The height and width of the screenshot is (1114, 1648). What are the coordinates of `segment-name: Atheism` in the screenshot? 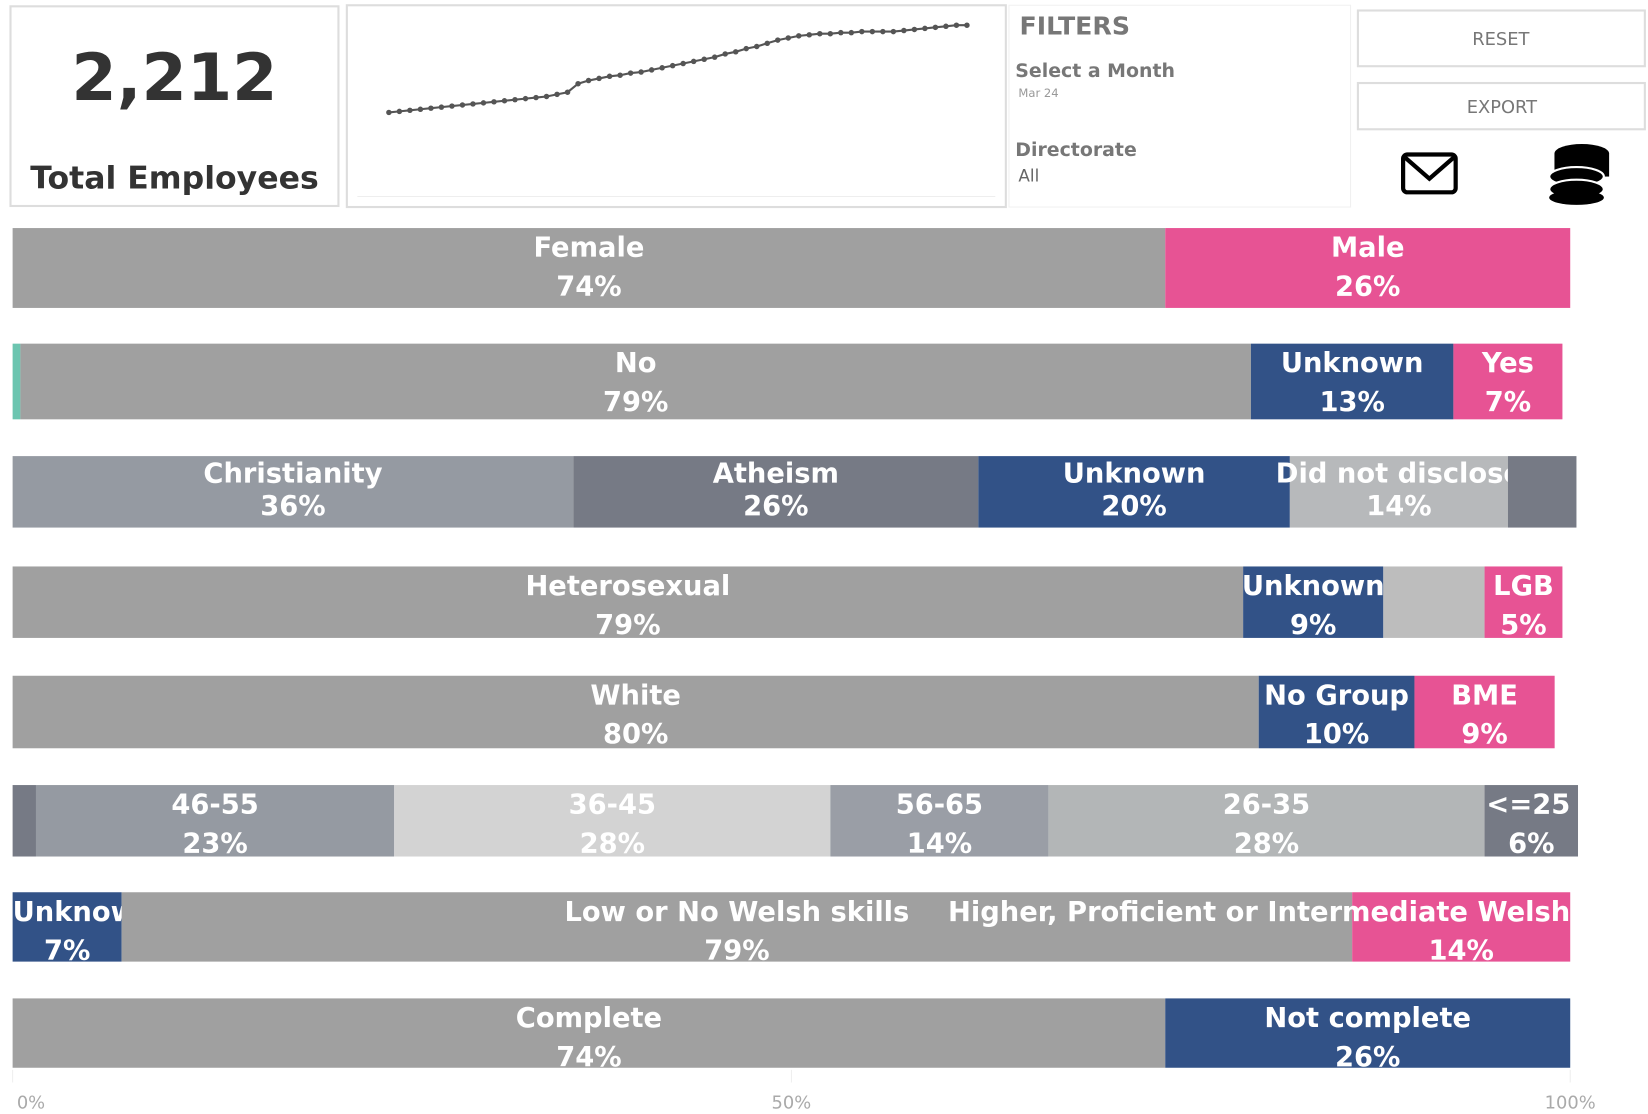 It's located at (776, 474).